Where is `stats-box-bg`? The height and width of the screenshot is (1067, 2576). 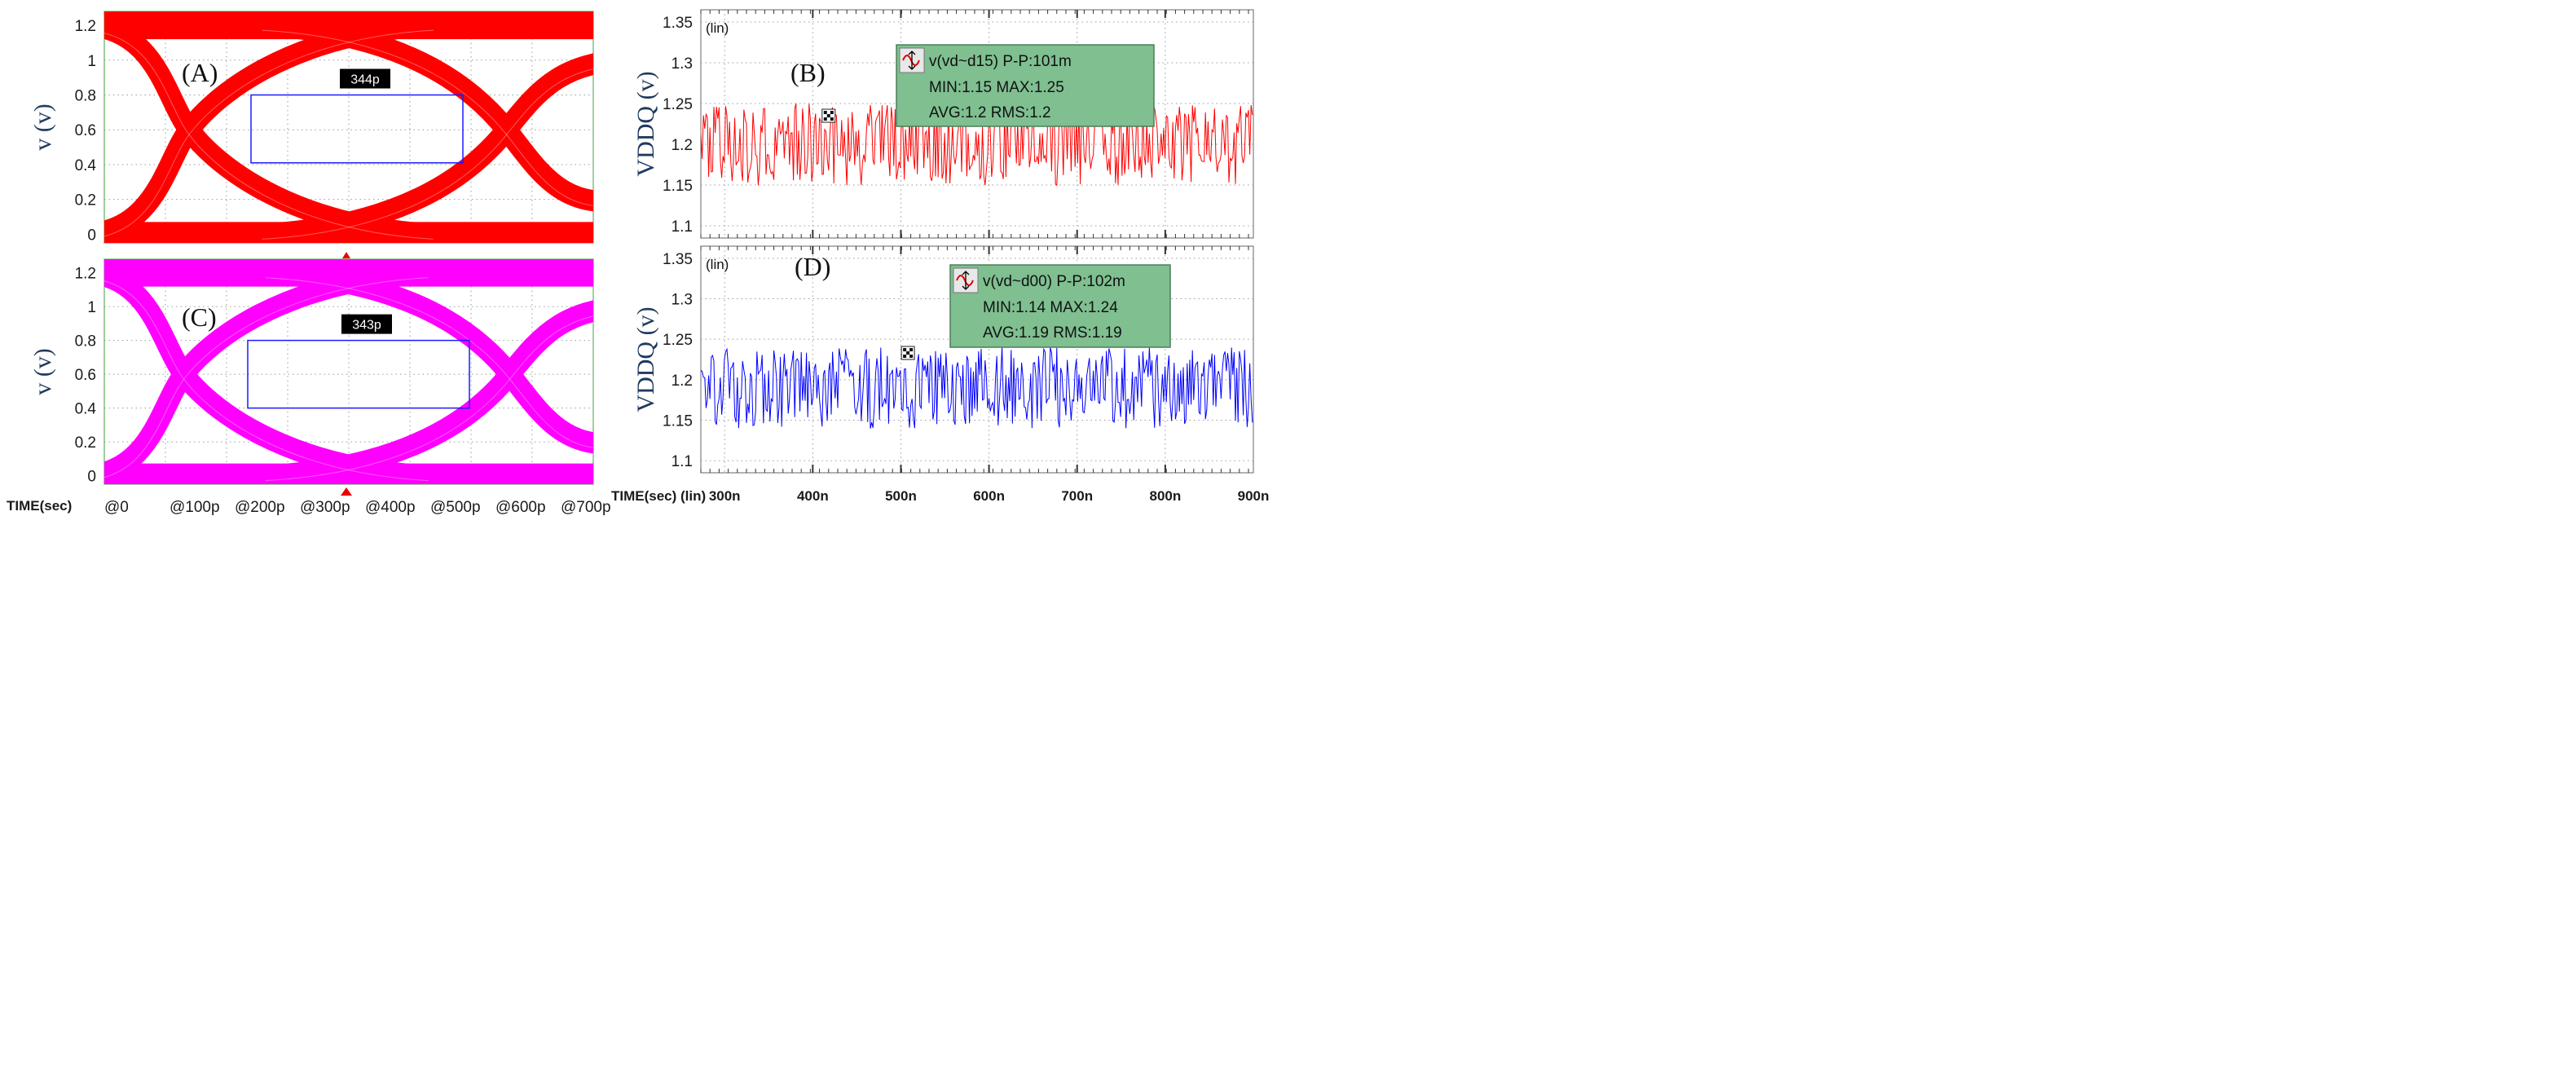
stats-box-bg is located at coordinates (1060, 306).